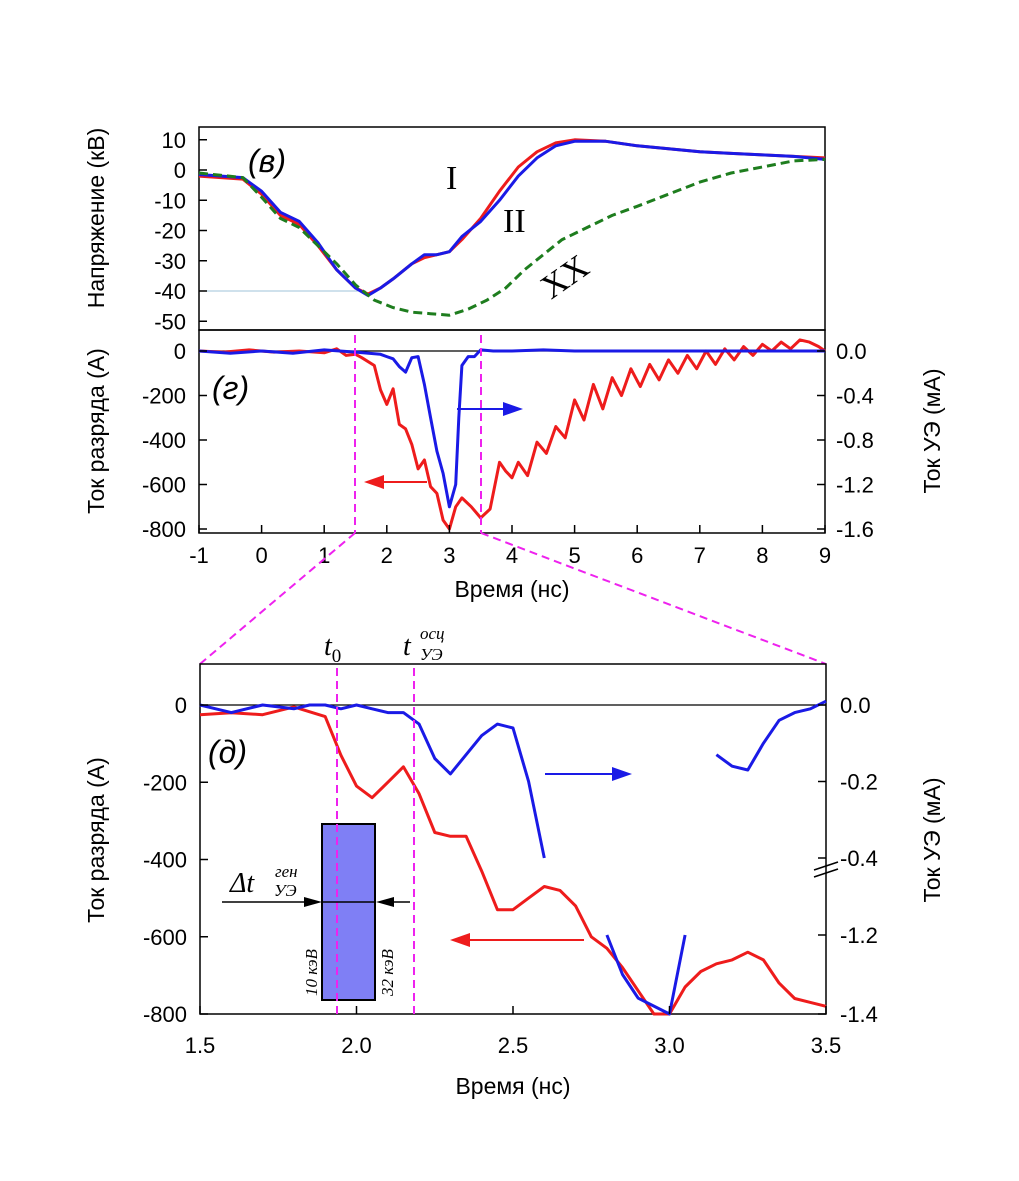 The height and width of the screenshot is (1181, 1019). I want to click on panel-d-x-ticks: 1.5 2.0 2.5 3.0 3.5, so click(513, 1032).